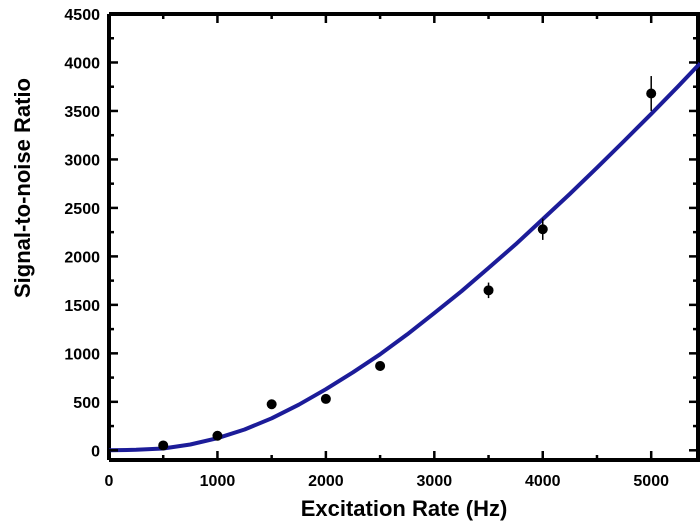 The height and width of the screenshot is (527, 700). What do you see at coordinates (82, 306) in the screenshot?
I see `y-tick-label: 1500` at bounding box center [82, 306].